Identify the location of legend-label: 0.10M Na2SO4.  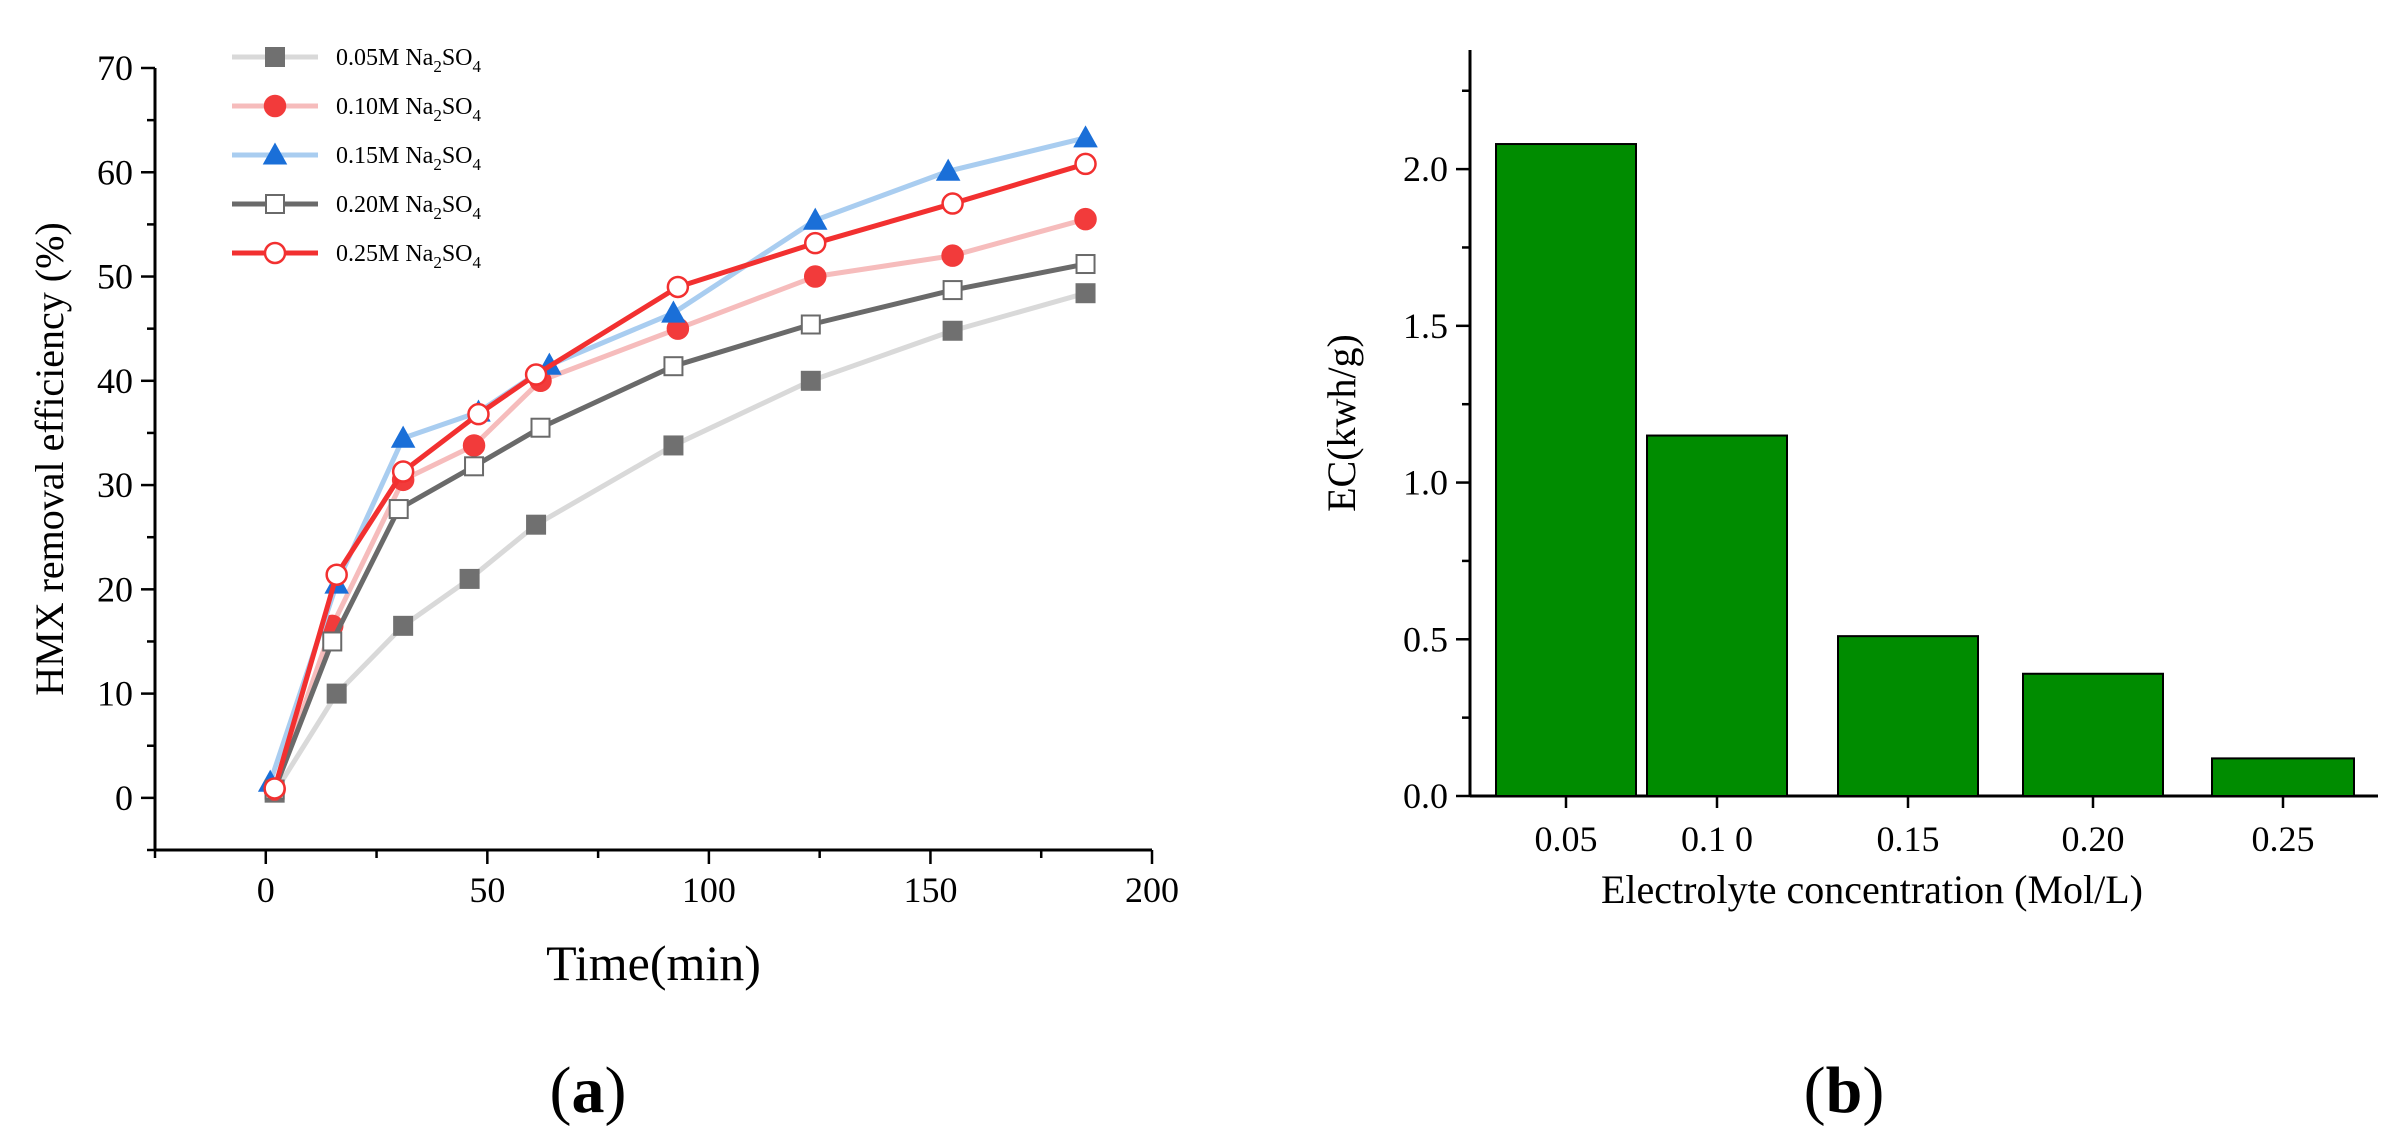
(409, 109).